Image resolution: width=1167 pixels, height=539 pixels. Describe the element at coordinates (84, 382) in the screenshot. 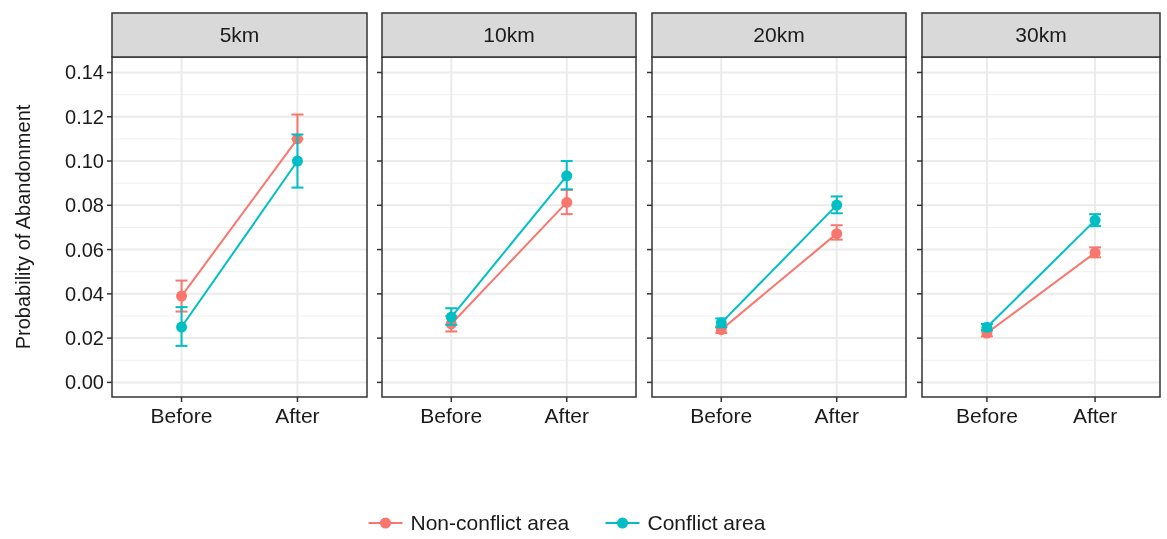

I see `y-tick-label: 0.00` at that location.